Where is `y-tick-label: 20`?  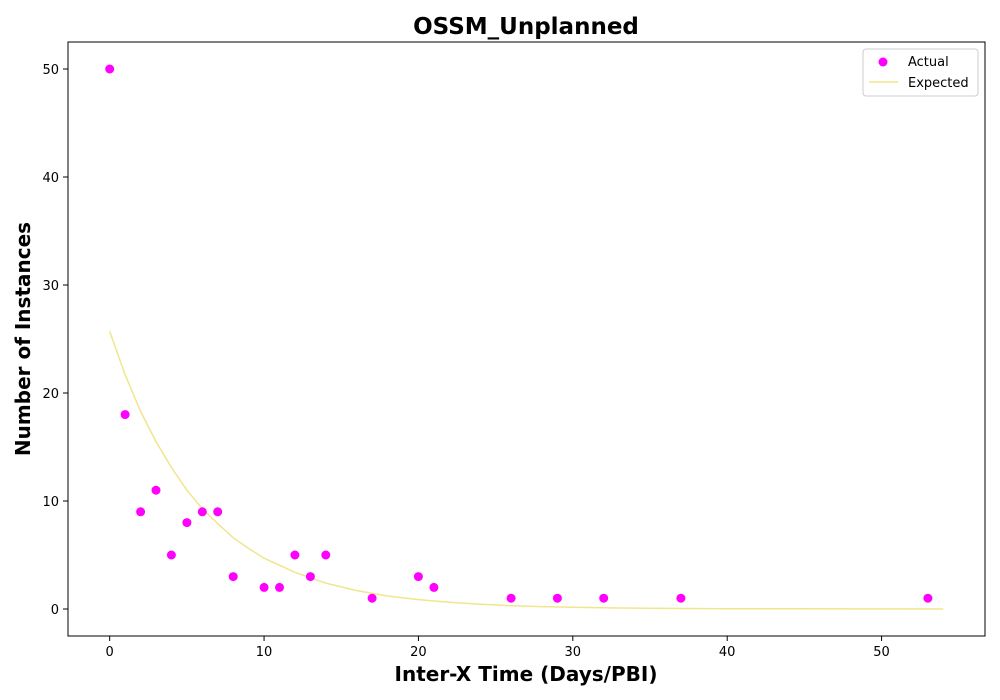 y-tick-label: 20 is located at coordinates (50, 394).